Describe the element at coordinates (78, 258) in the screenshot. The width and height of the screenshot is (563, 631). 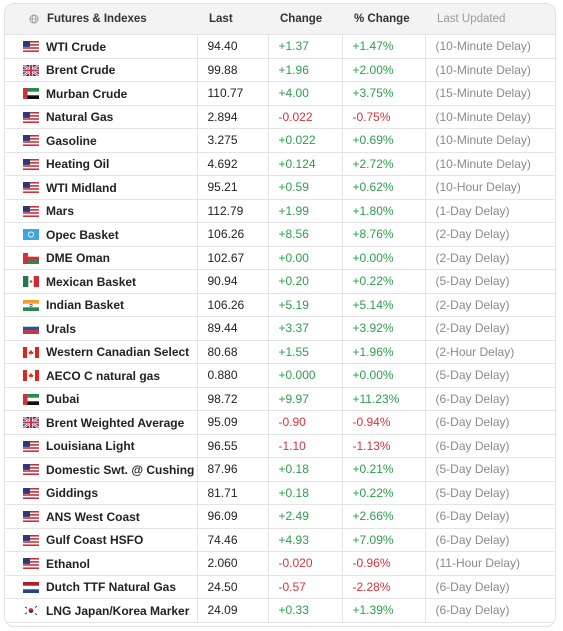
I see `instrument-name: DME Oman` at that location.